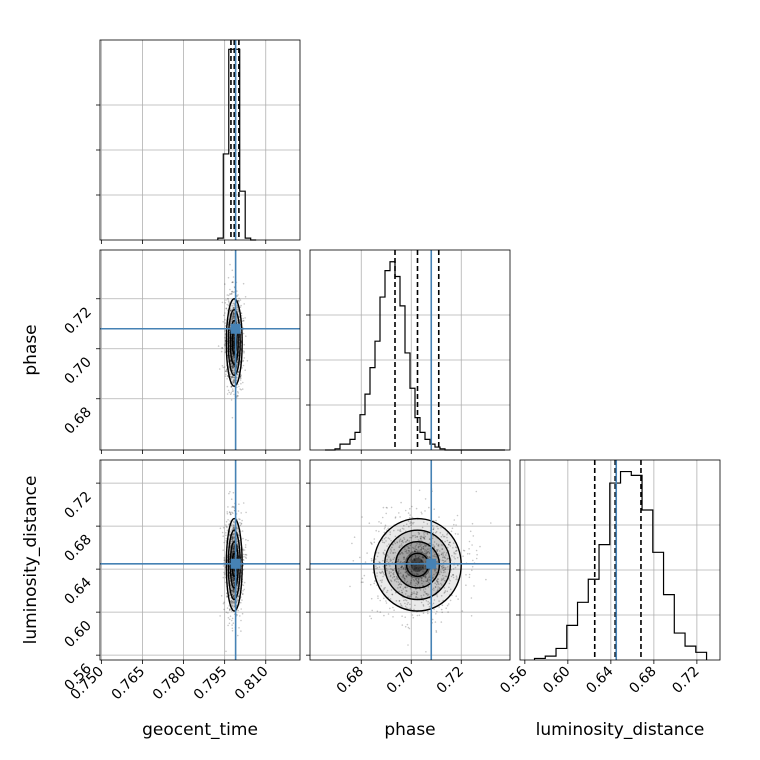 The image size is (760, 760). I want to click on panel-phase-vs-luminosity_distance-xtick-label-1: 0.70, so click(400, 680).